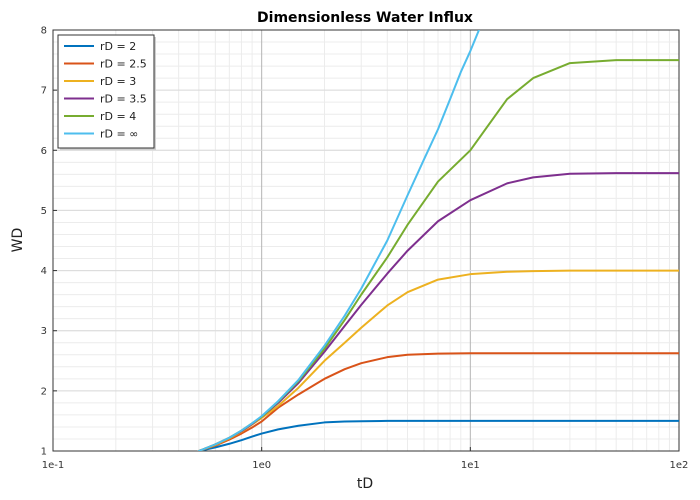  What do you see at coordinates (18, 240) in the screenshot?
I see `y-axis-title: WD` at bounding box center [18, 240].